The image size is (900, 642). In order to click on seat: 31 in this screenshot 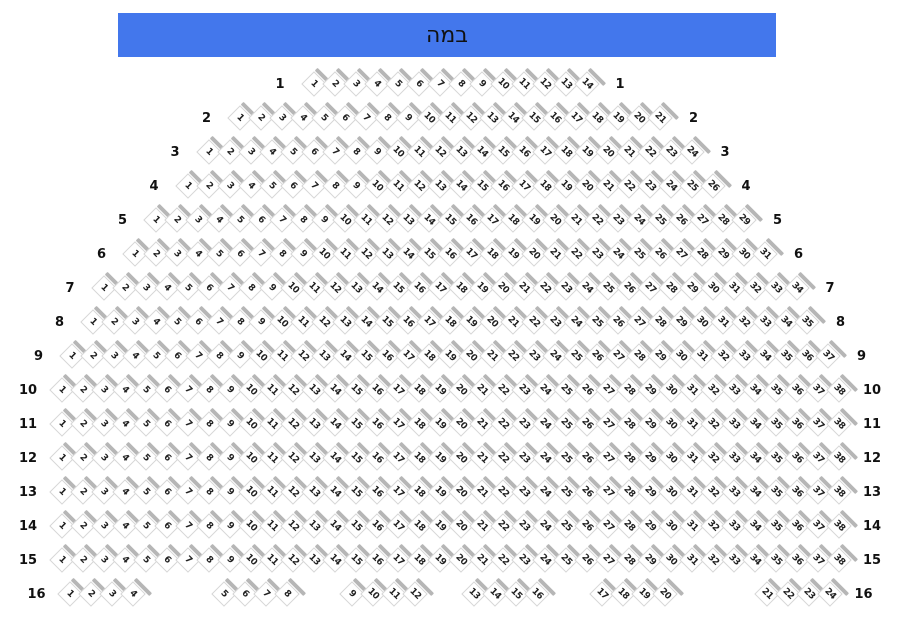, I will do `click(765, 254)`.